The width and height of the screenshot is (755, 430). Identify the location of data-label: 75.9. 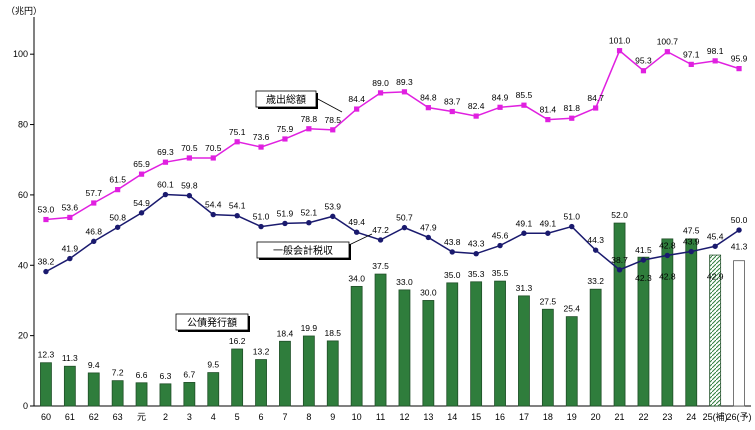
(285, 129).